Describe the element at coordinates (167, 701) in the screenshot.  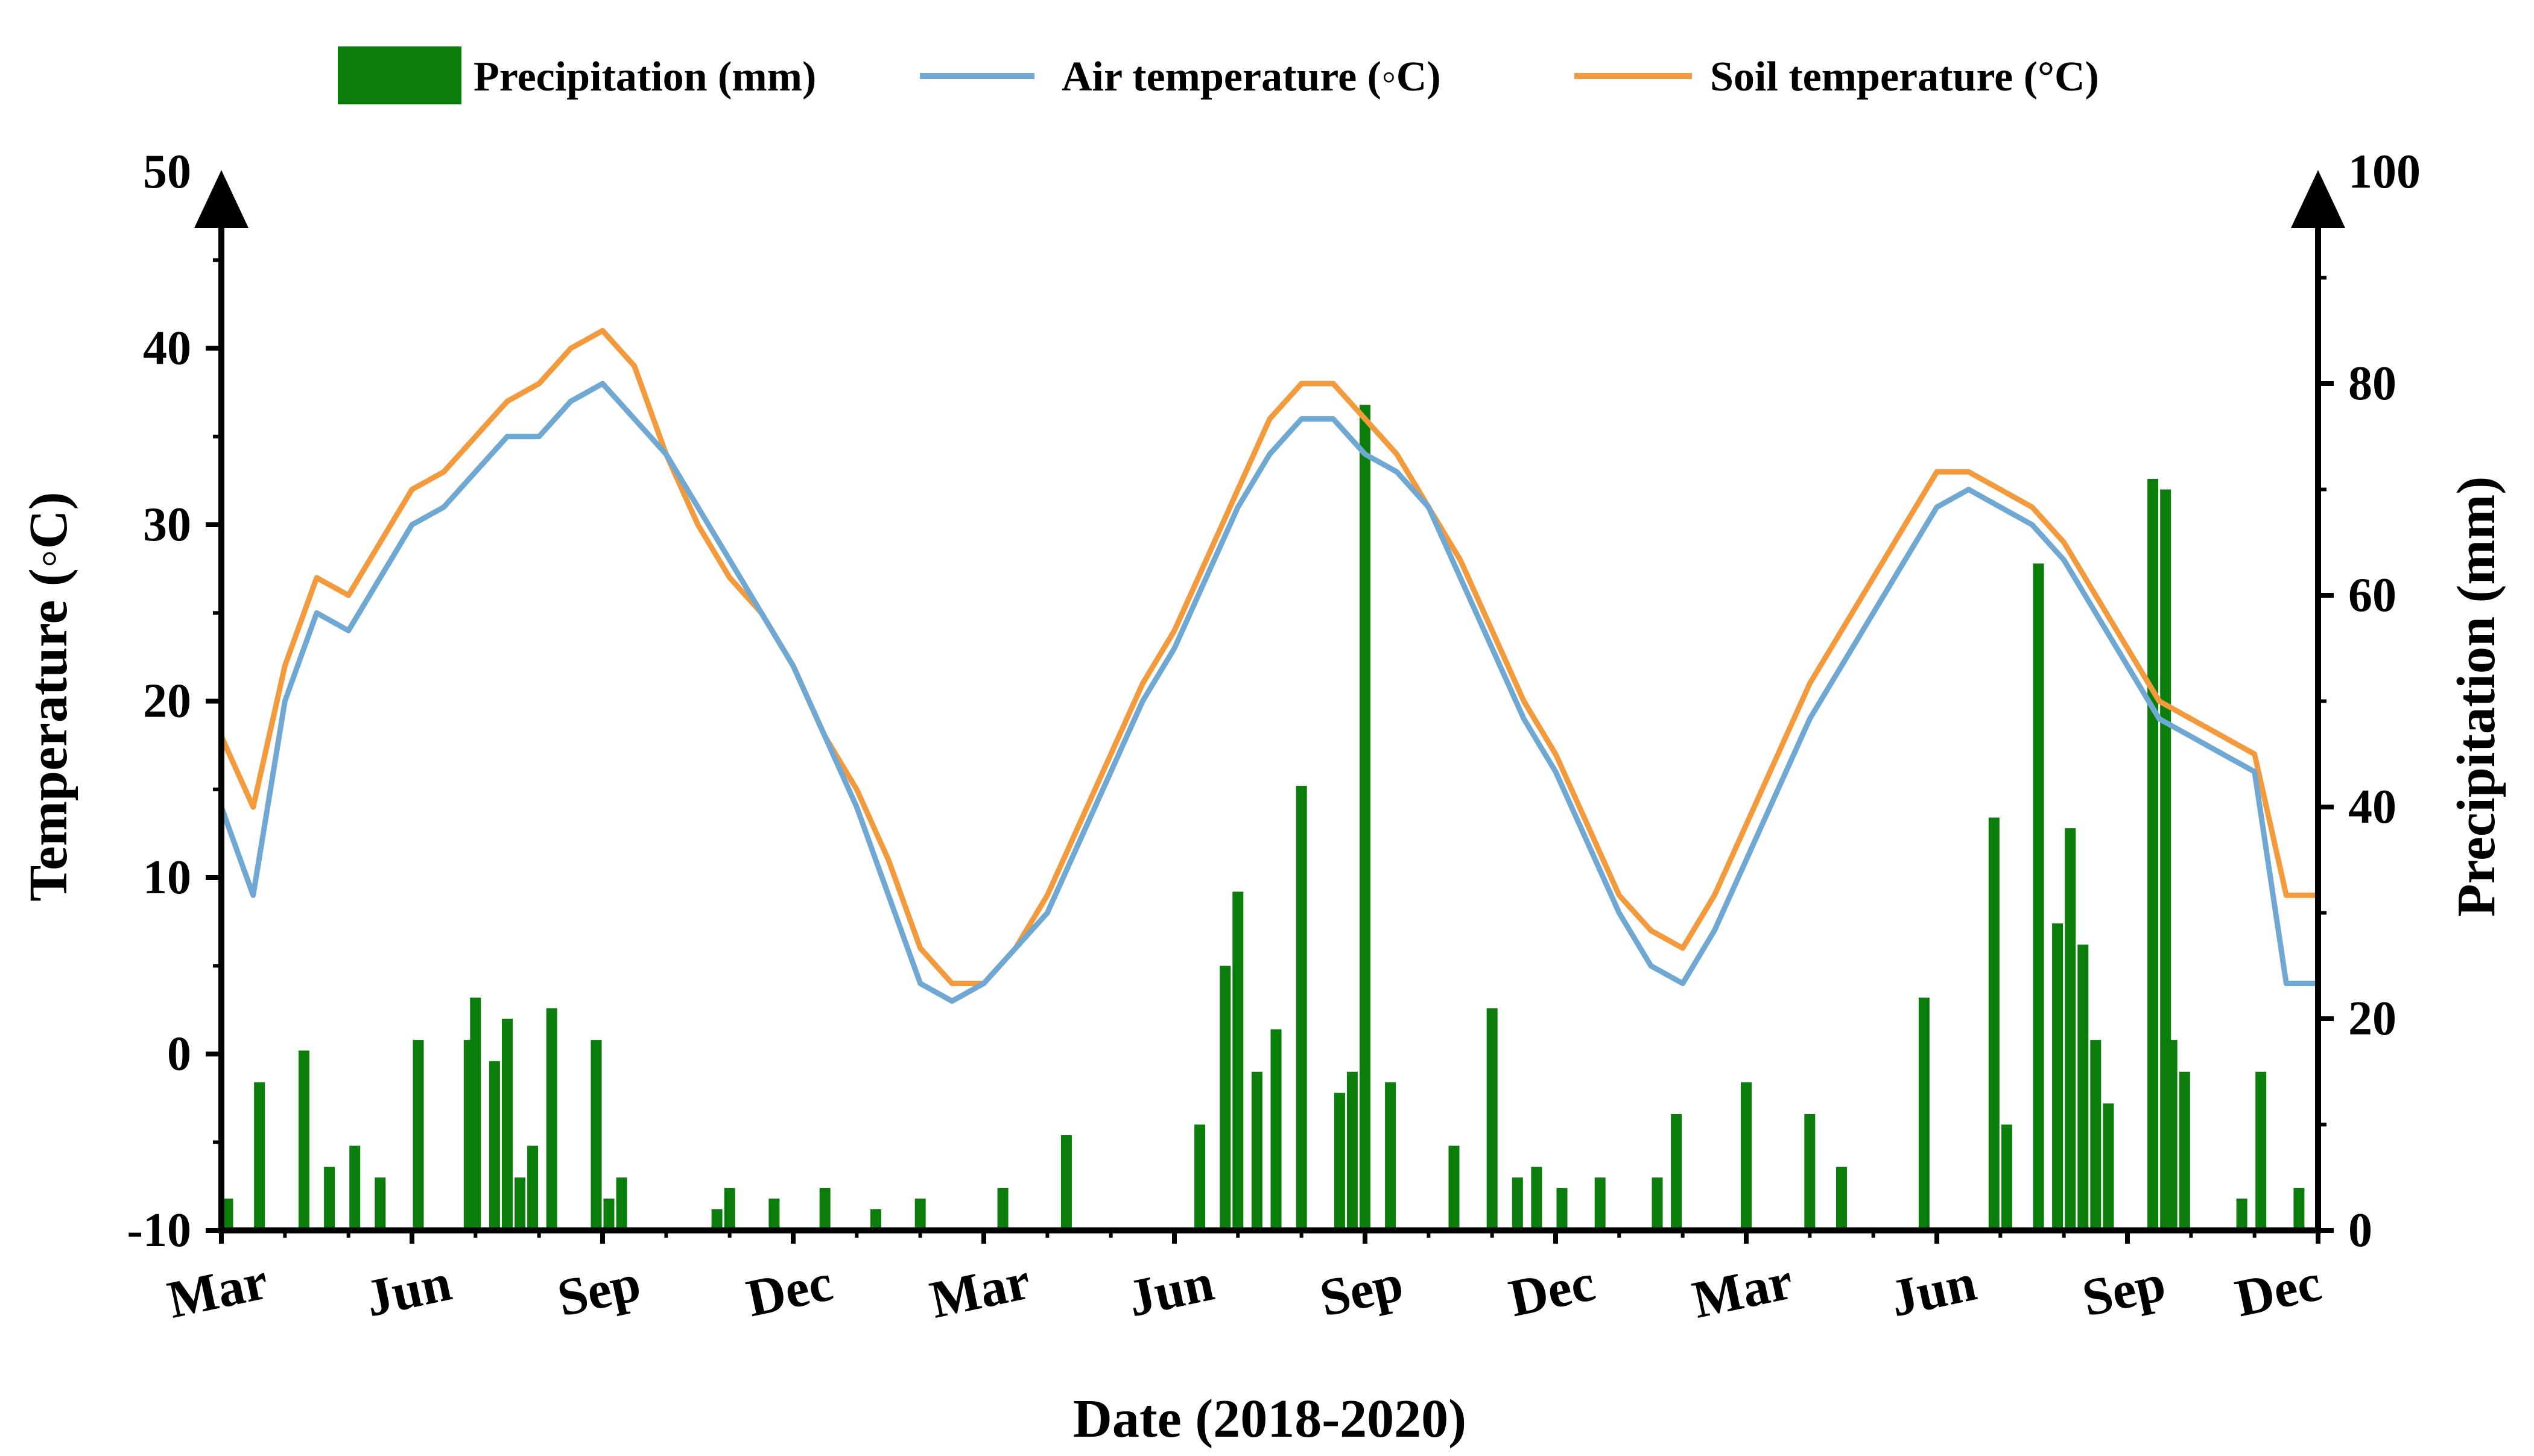
I see `left-tick-label: 20` at that location.